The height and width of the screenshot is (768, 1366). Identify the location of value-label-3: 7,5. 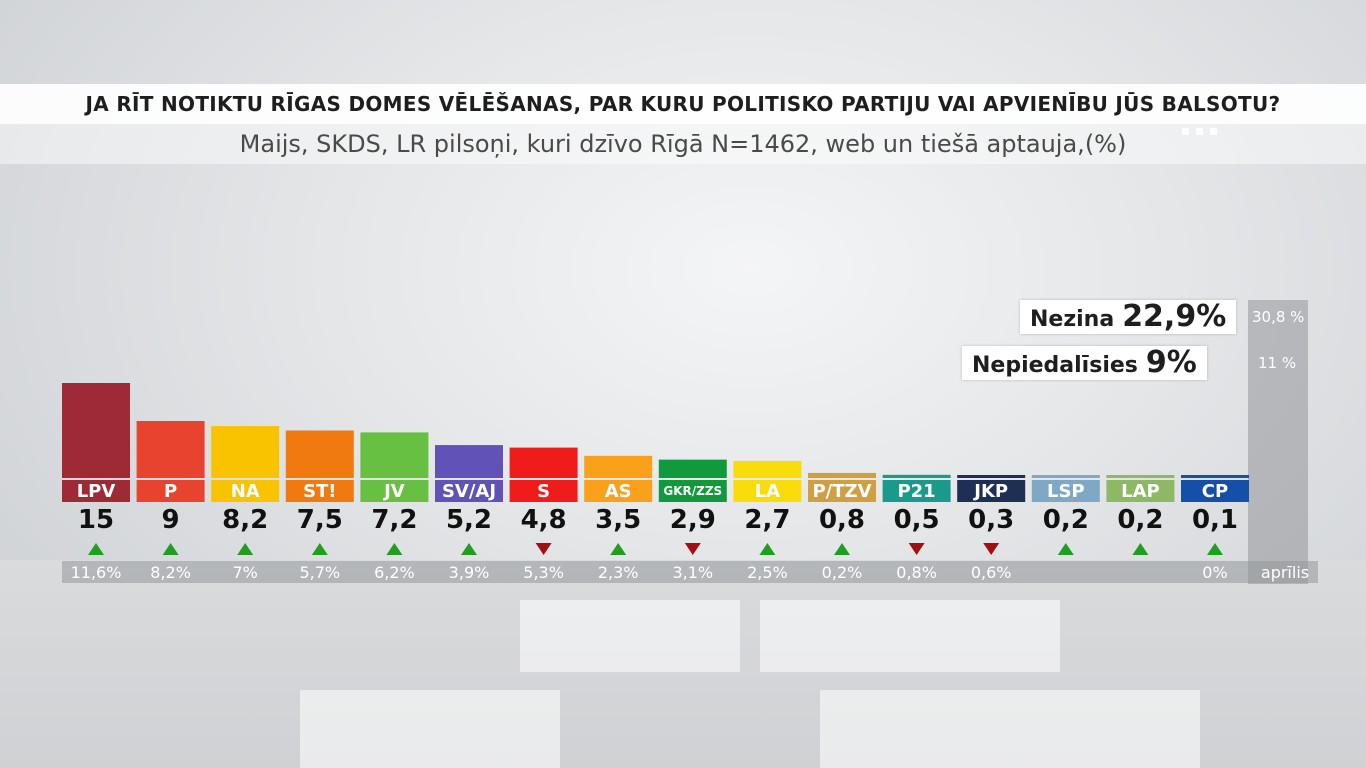
(320, 520).